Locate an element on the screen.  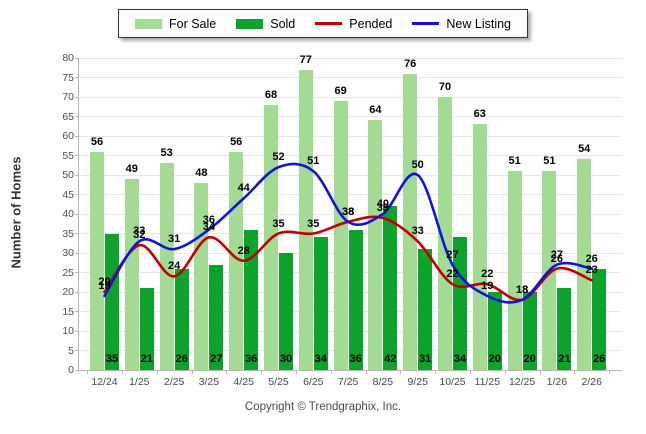
y-tick-label-60: 60 is located at coordinates (68, 136).